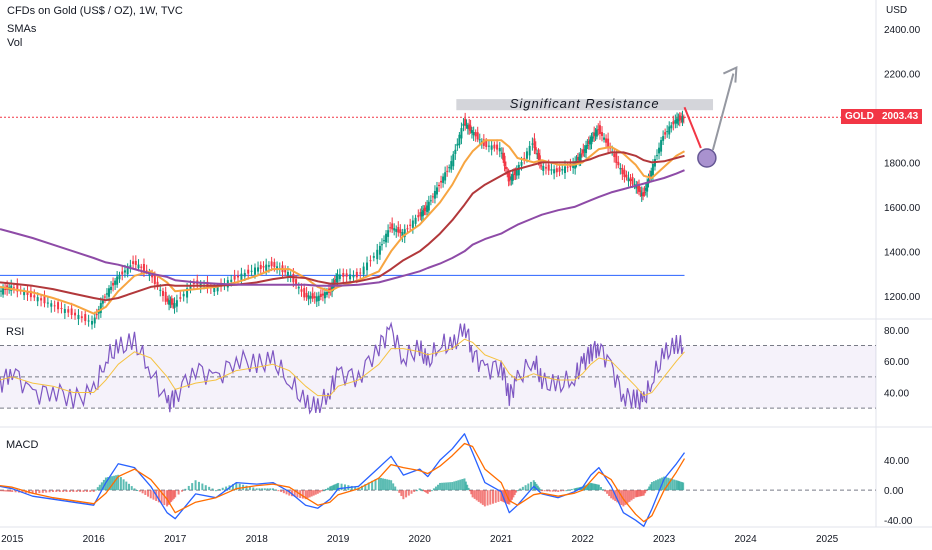  I want to click on rsi-panel-label: RSI, so click(15, 332).